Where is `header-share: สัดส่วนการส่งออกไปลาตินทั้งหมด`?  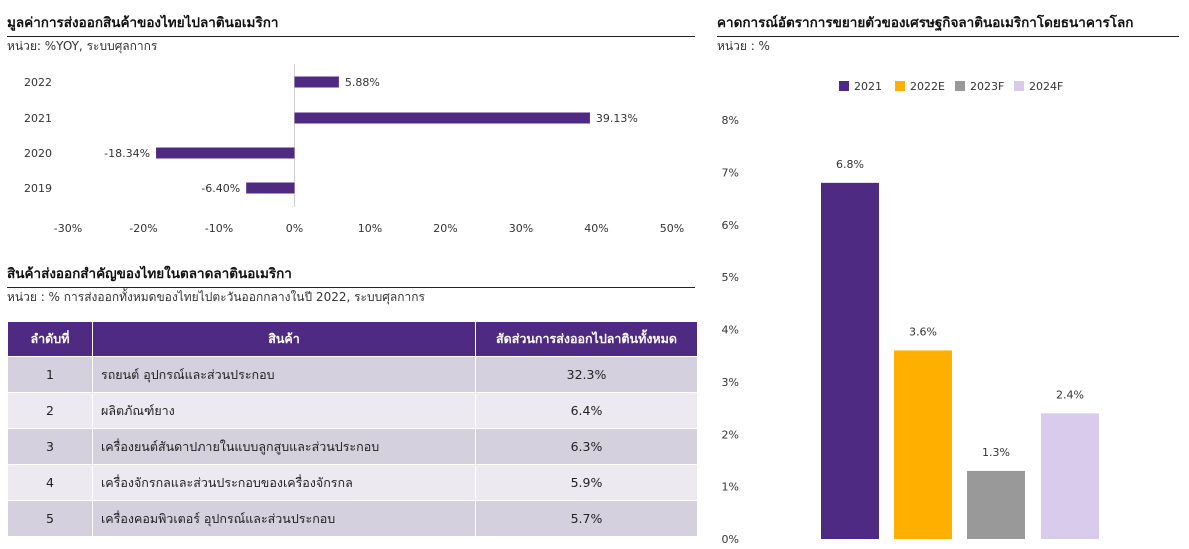 header-share: สัดส่วนการส่งออกไปลาตินทั้งหมด is located at coordinates (586, 339).